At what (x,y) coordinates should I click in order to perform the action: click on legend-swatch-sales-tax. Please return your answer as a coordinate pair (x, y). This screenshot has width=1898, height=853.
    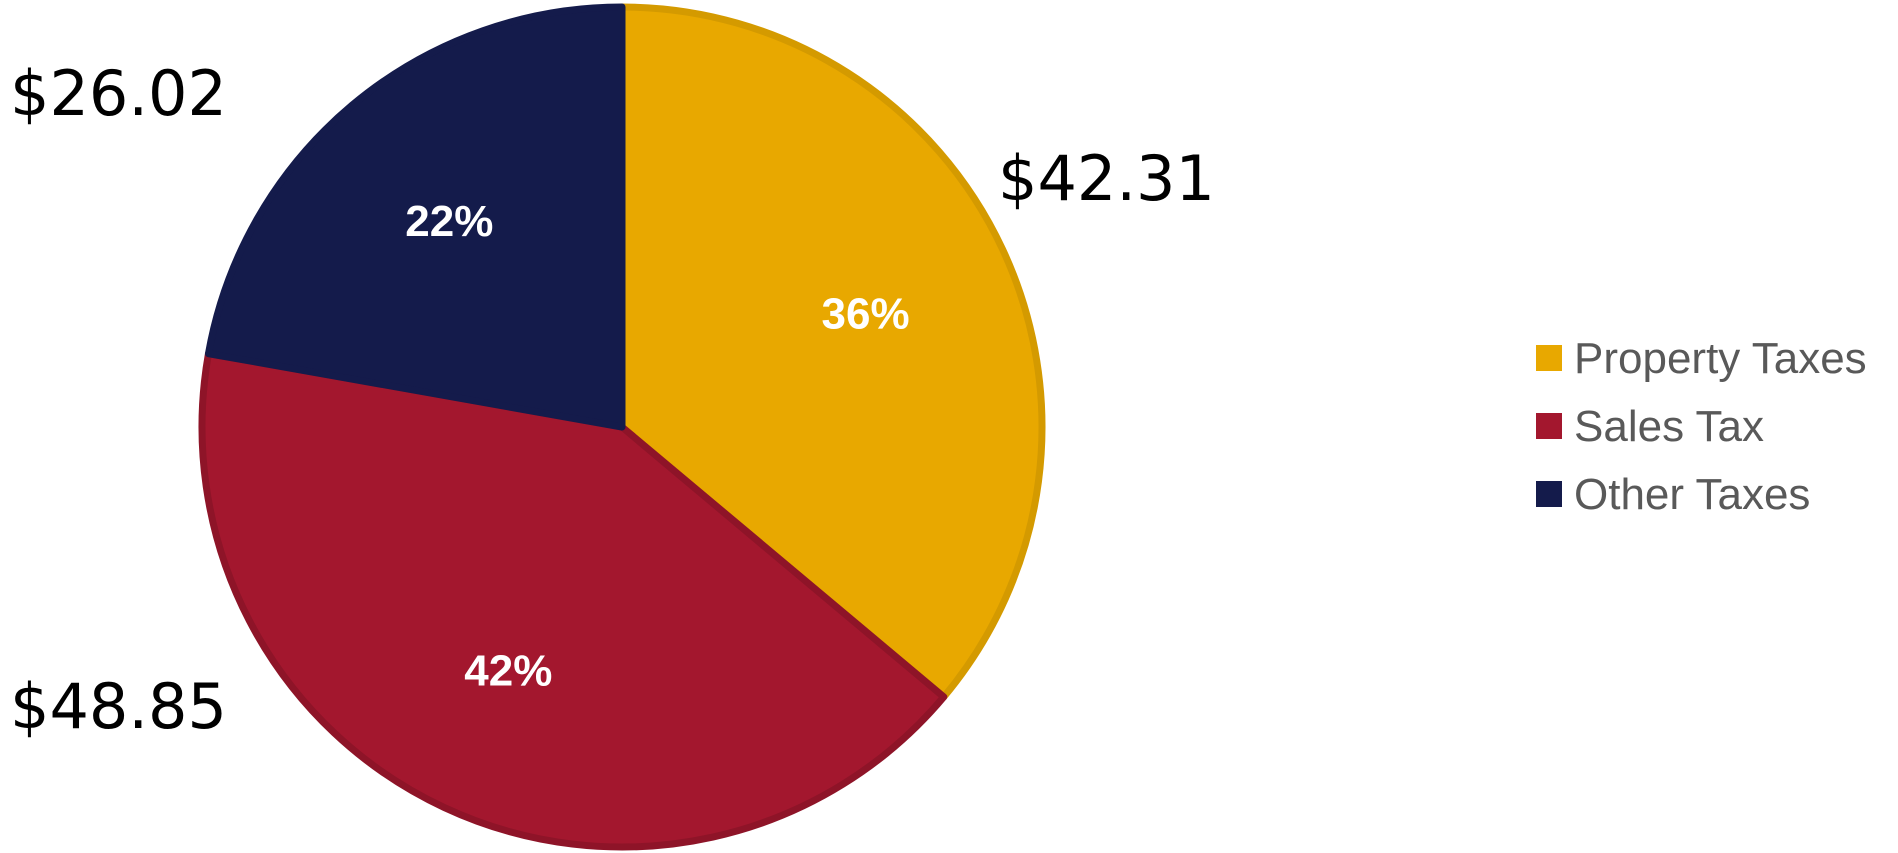
    Looking at the image, I should click on (1549, 426).